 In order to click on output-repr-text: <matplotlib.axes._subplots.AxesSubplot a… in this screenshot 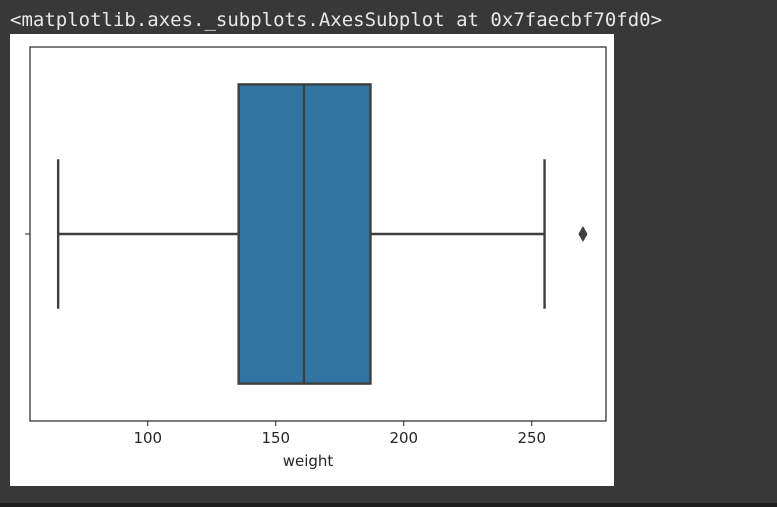, I will do `click(336, 20)`.